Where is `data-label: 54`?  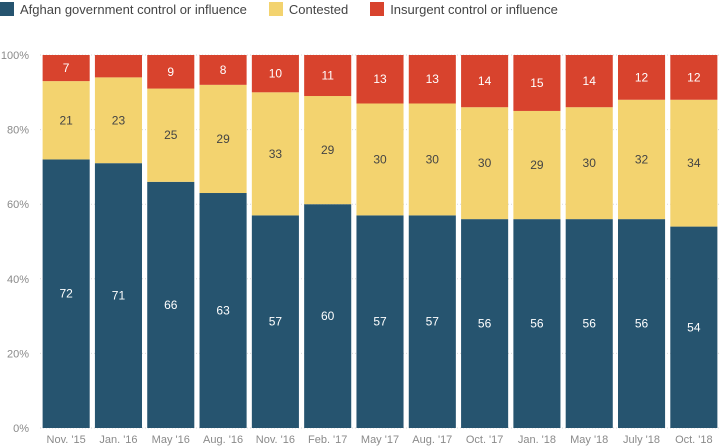 data-label: 54 is located at coordinates (694, 327).